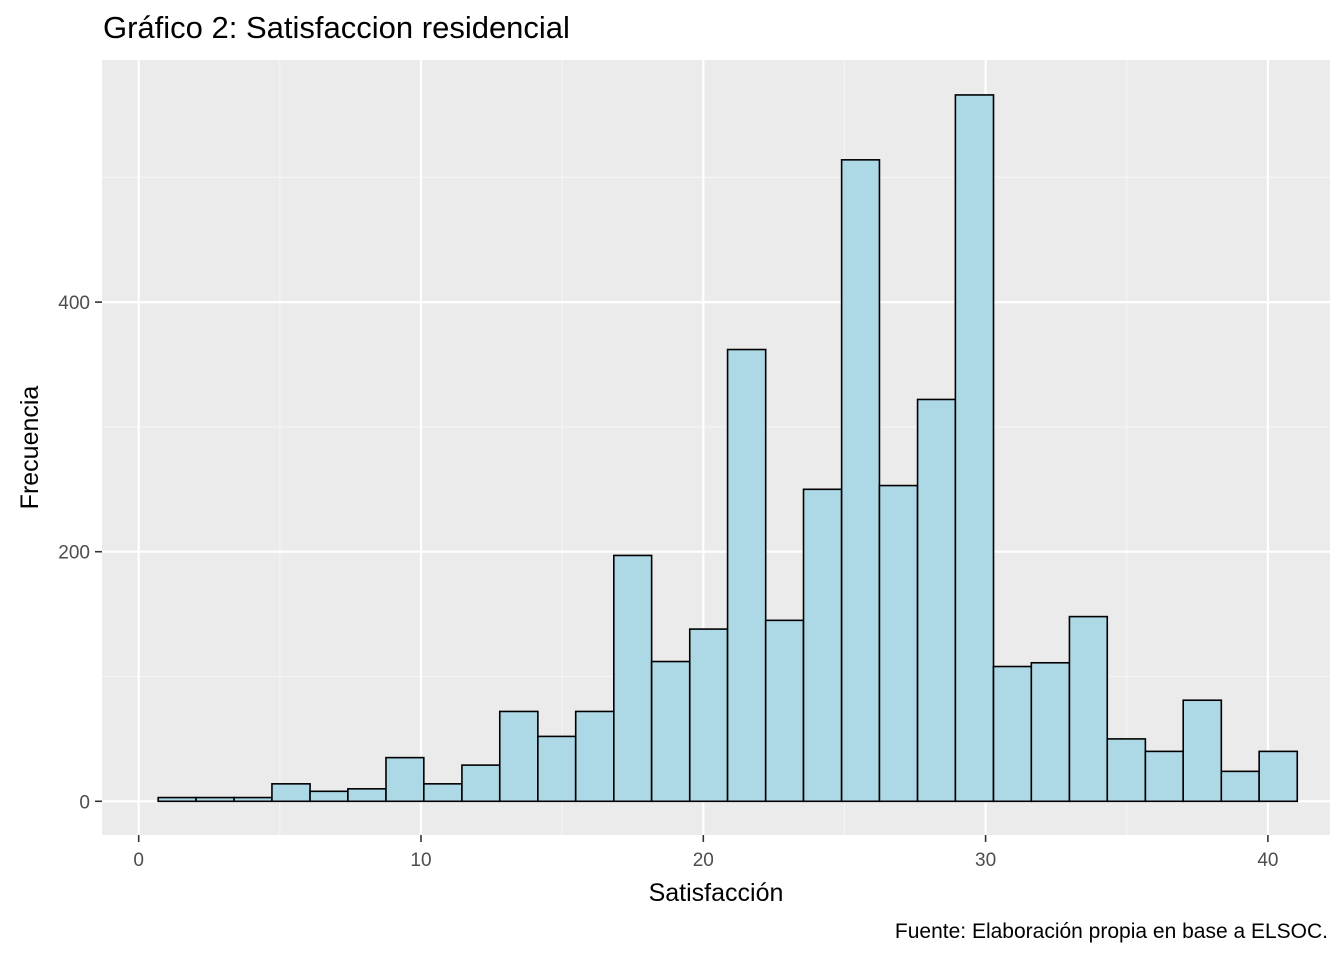 Image resolution: width=1344 pixels, height=960 pixels. Describe the element at coordinates (30, 448) in the screenshot. I see `y-axis-title: Frecuencia` at that location.